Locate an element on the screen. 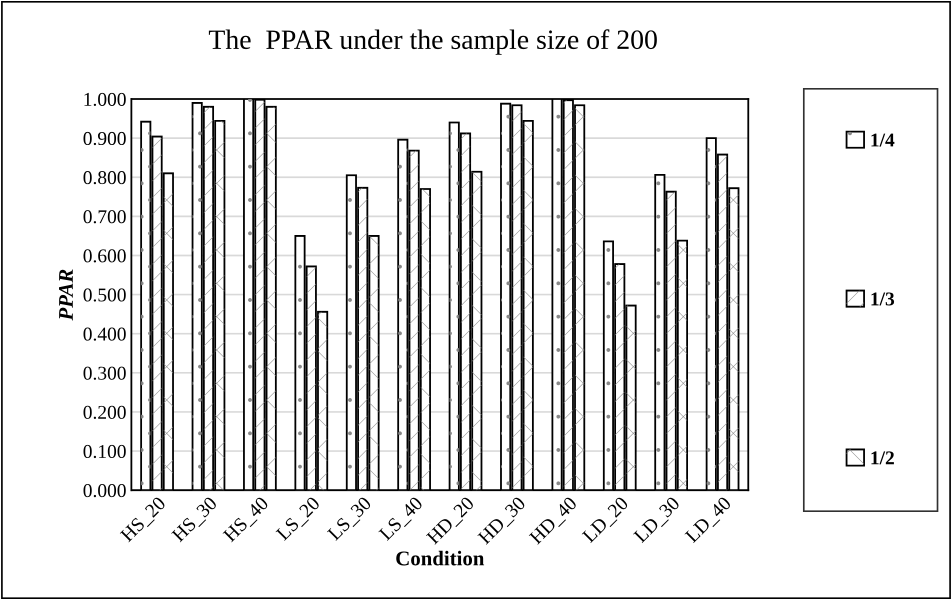 The image size is (952, 600). legend-label: 1/3 is located at coordinates (882, 299).